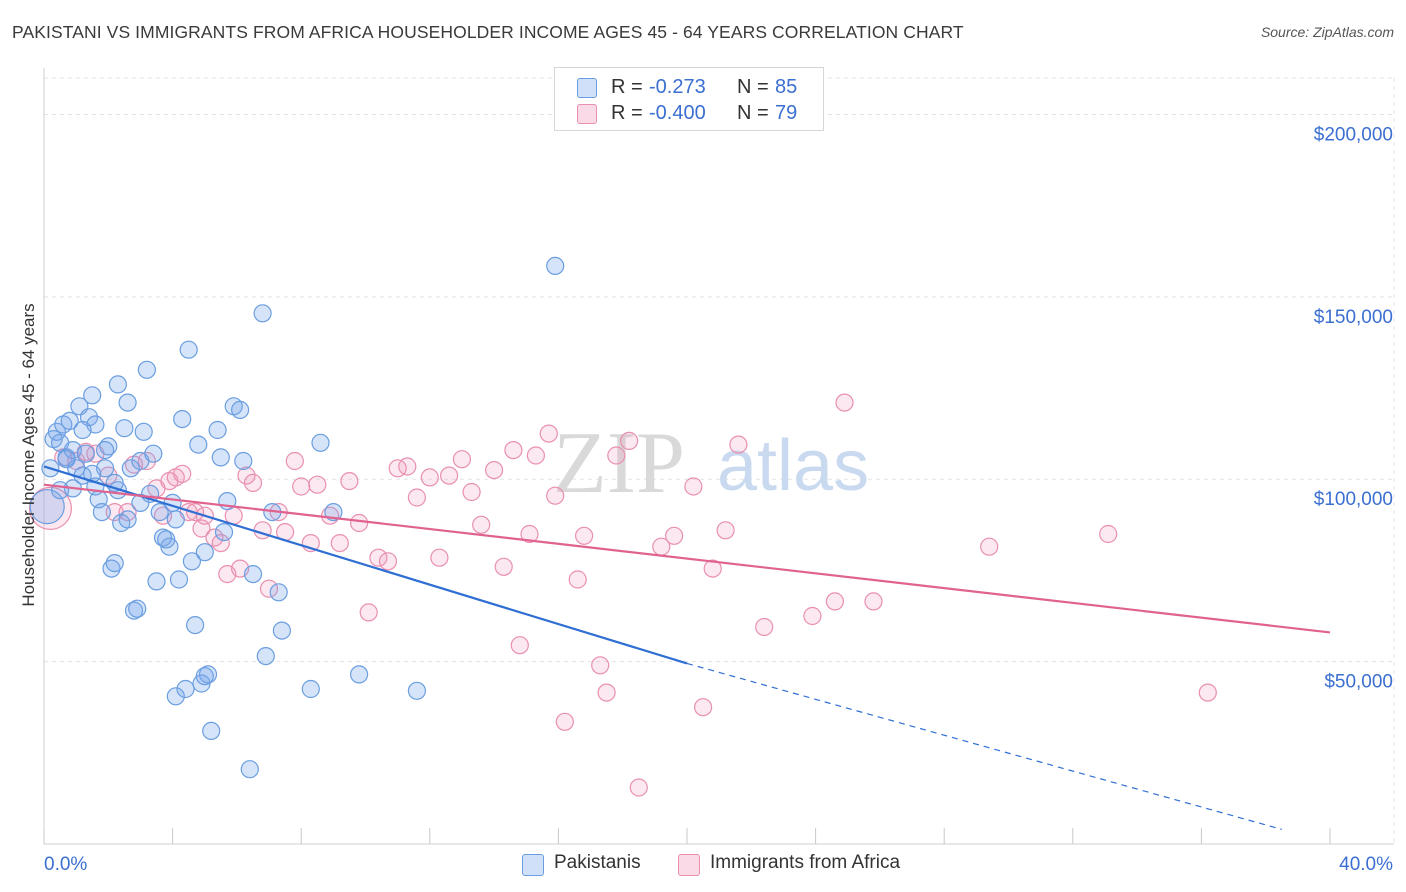  I want to click on n-label: N =, so click(753, 87).